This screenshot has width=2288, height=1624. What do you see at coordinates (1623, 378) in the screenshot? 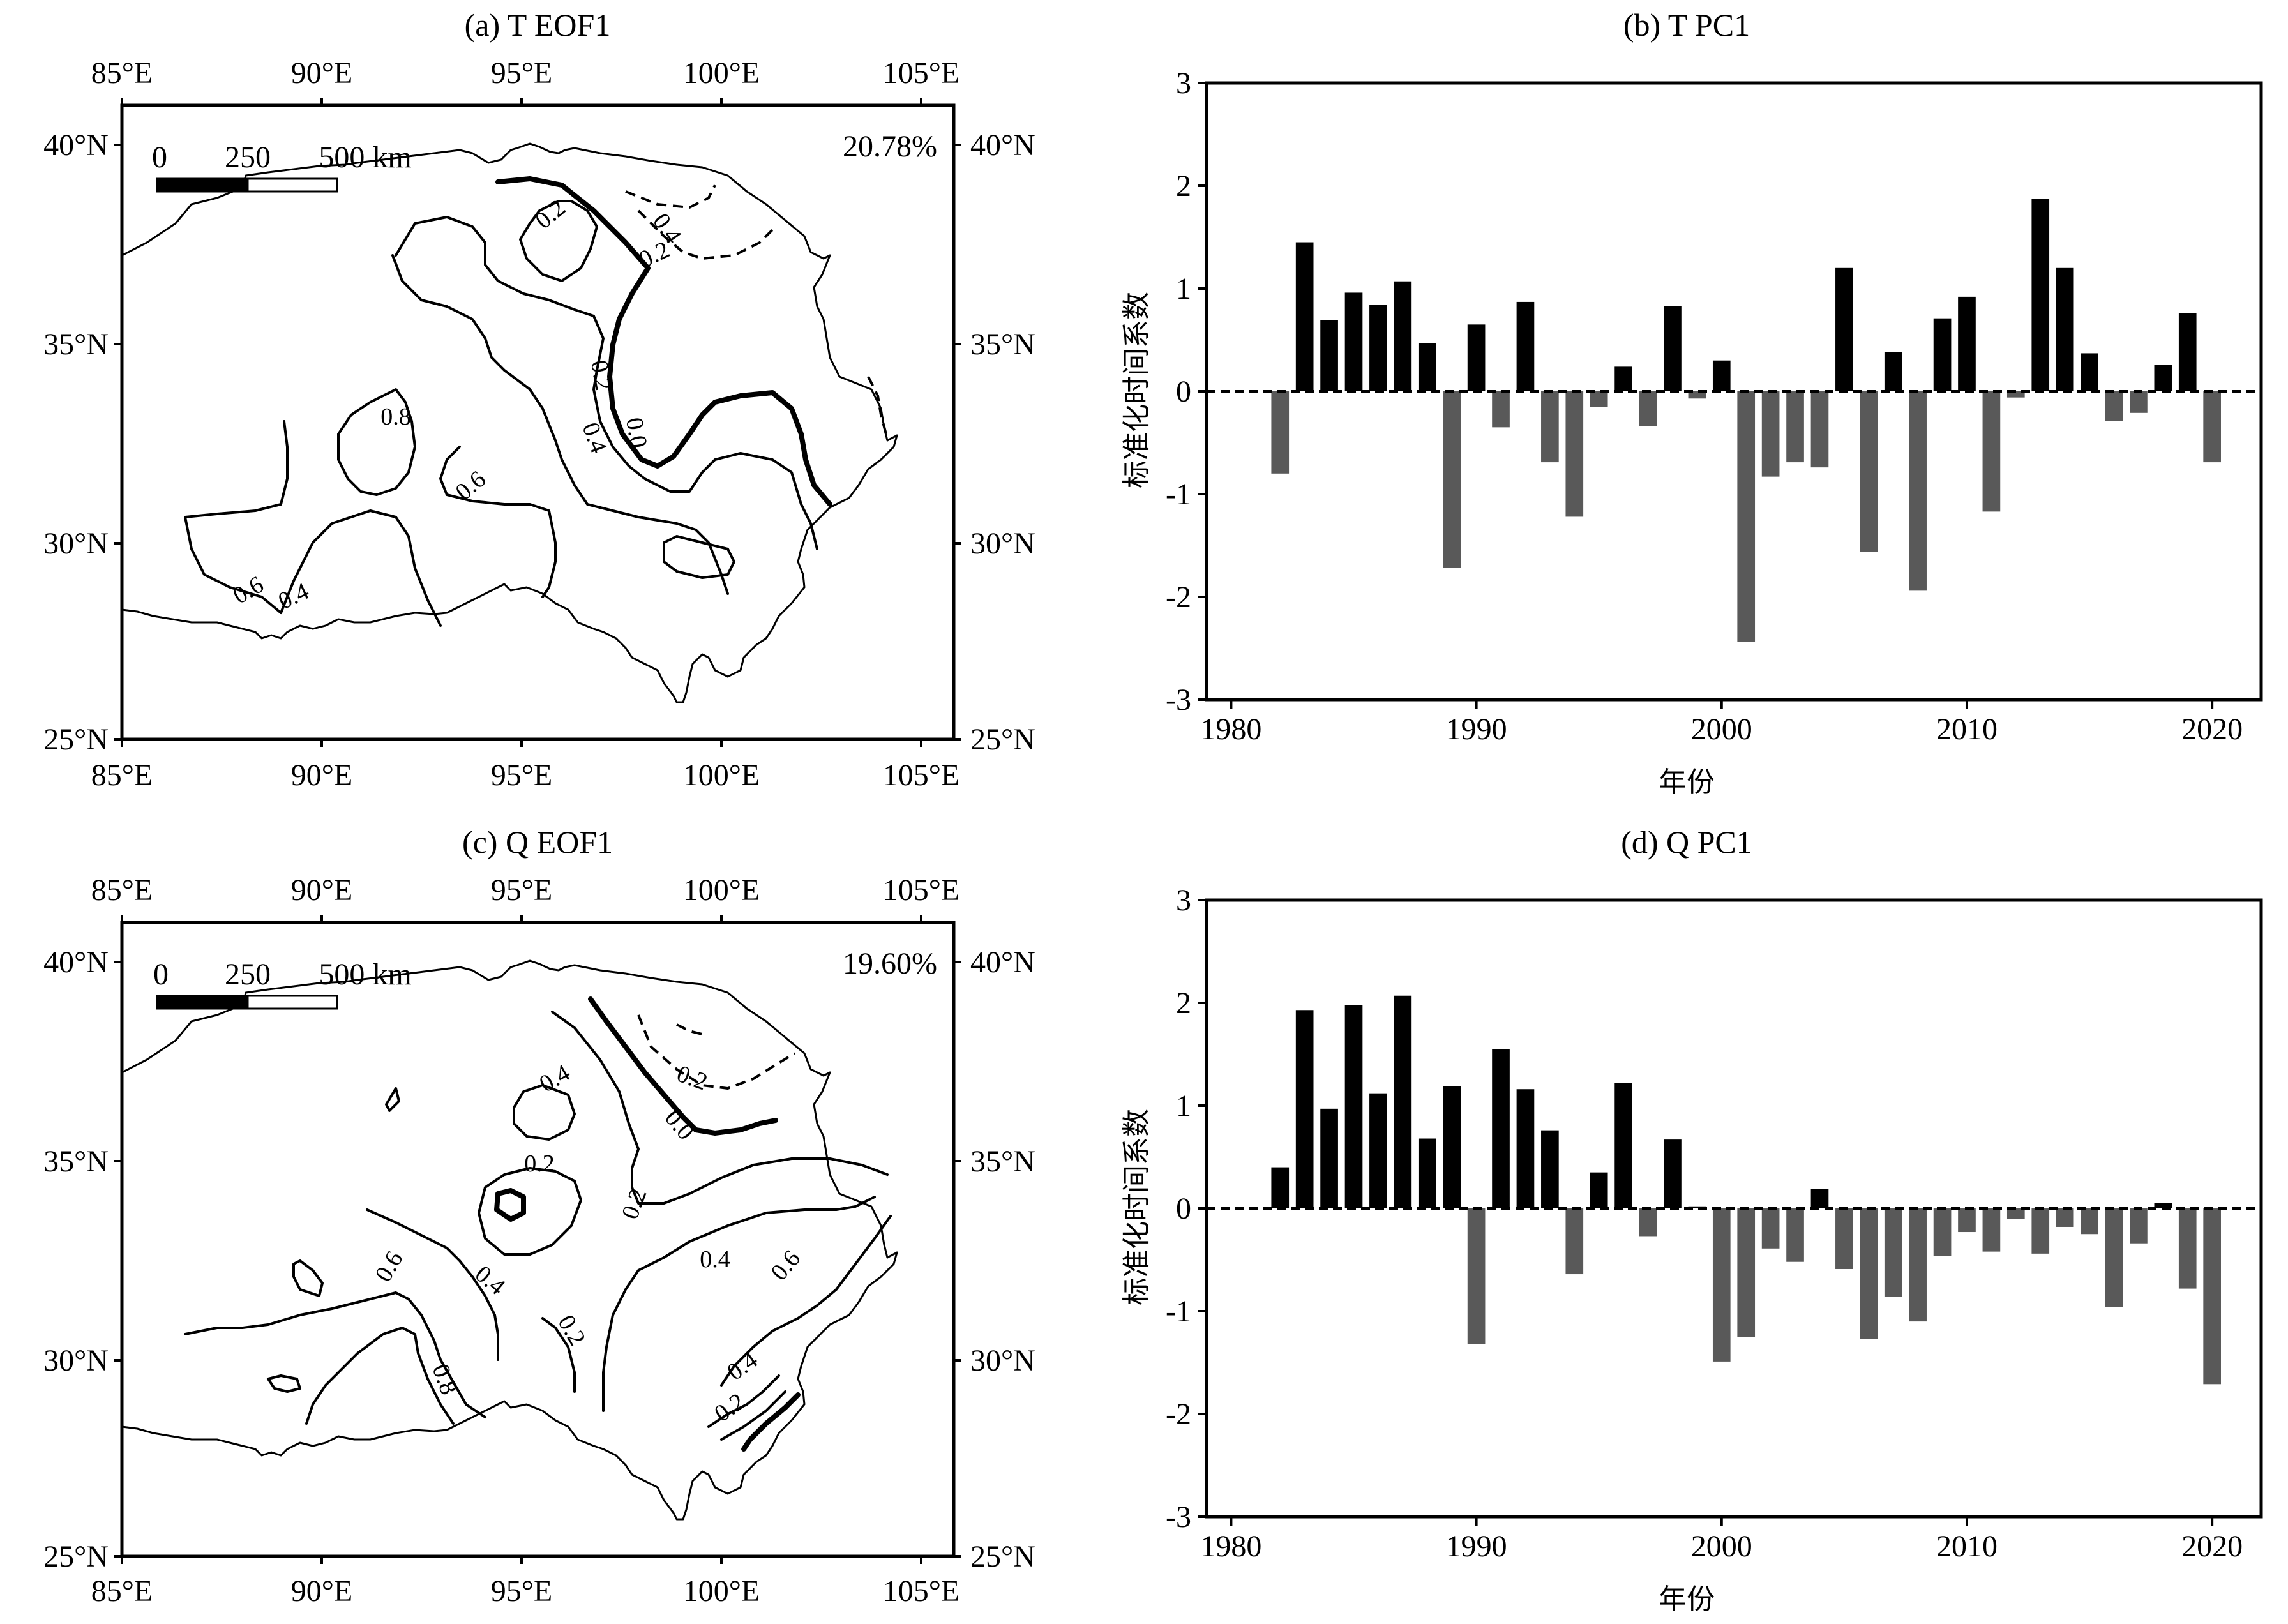
I see `chart-b-bar-1996` at bounding box center [1623, 378].